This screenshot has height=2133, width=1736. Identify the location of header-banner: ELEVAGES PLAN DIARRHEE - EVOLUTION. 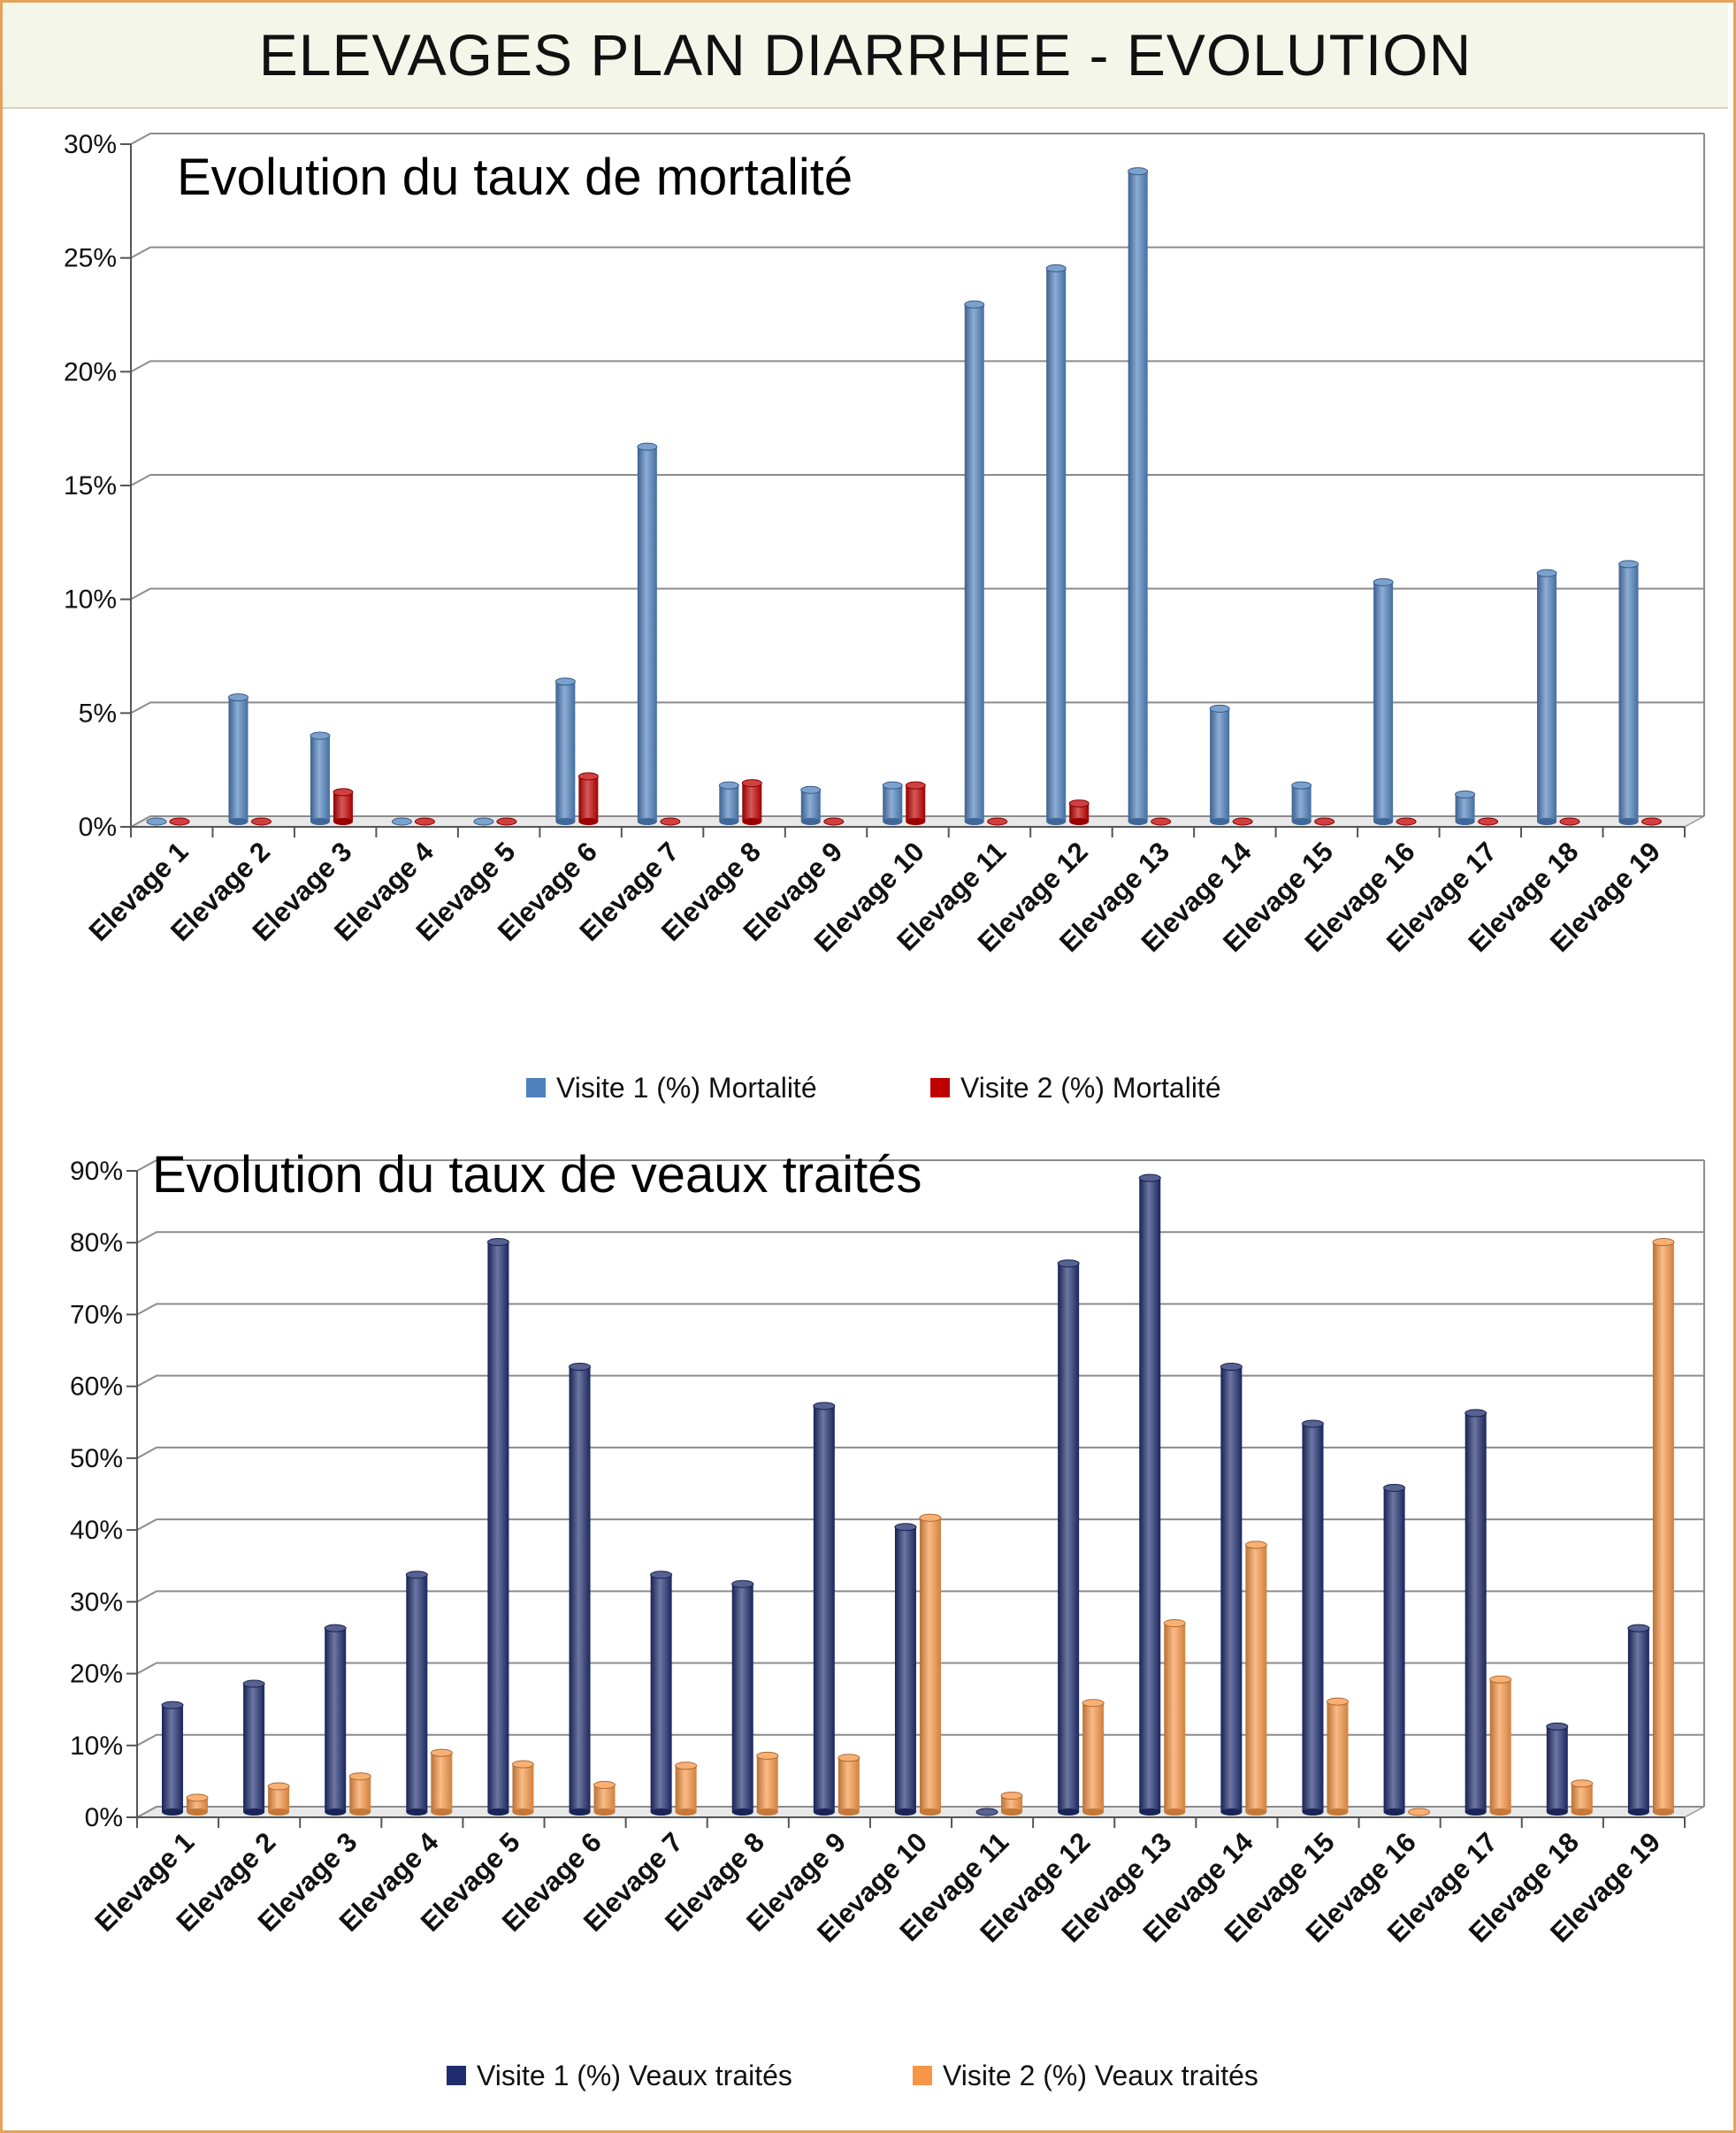
(865, 56).